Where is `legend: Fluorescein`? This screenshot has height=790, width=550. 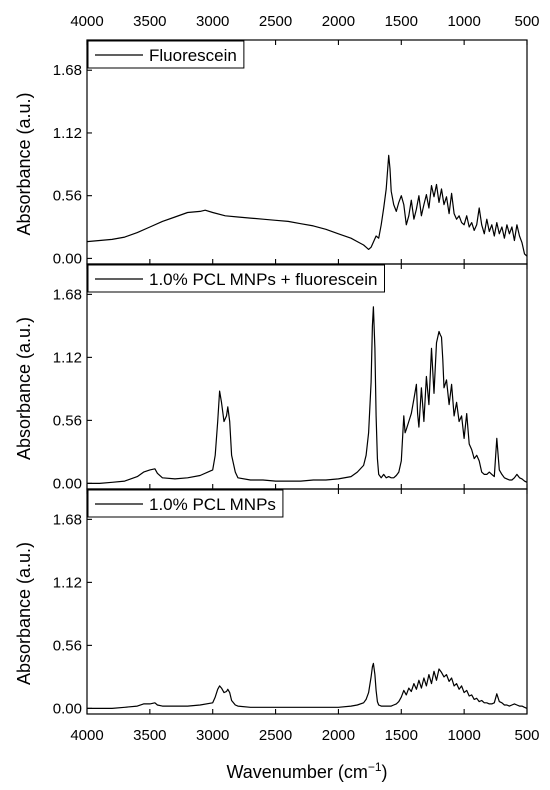
legend: Fluorescein is located at coordinates (166, 54).